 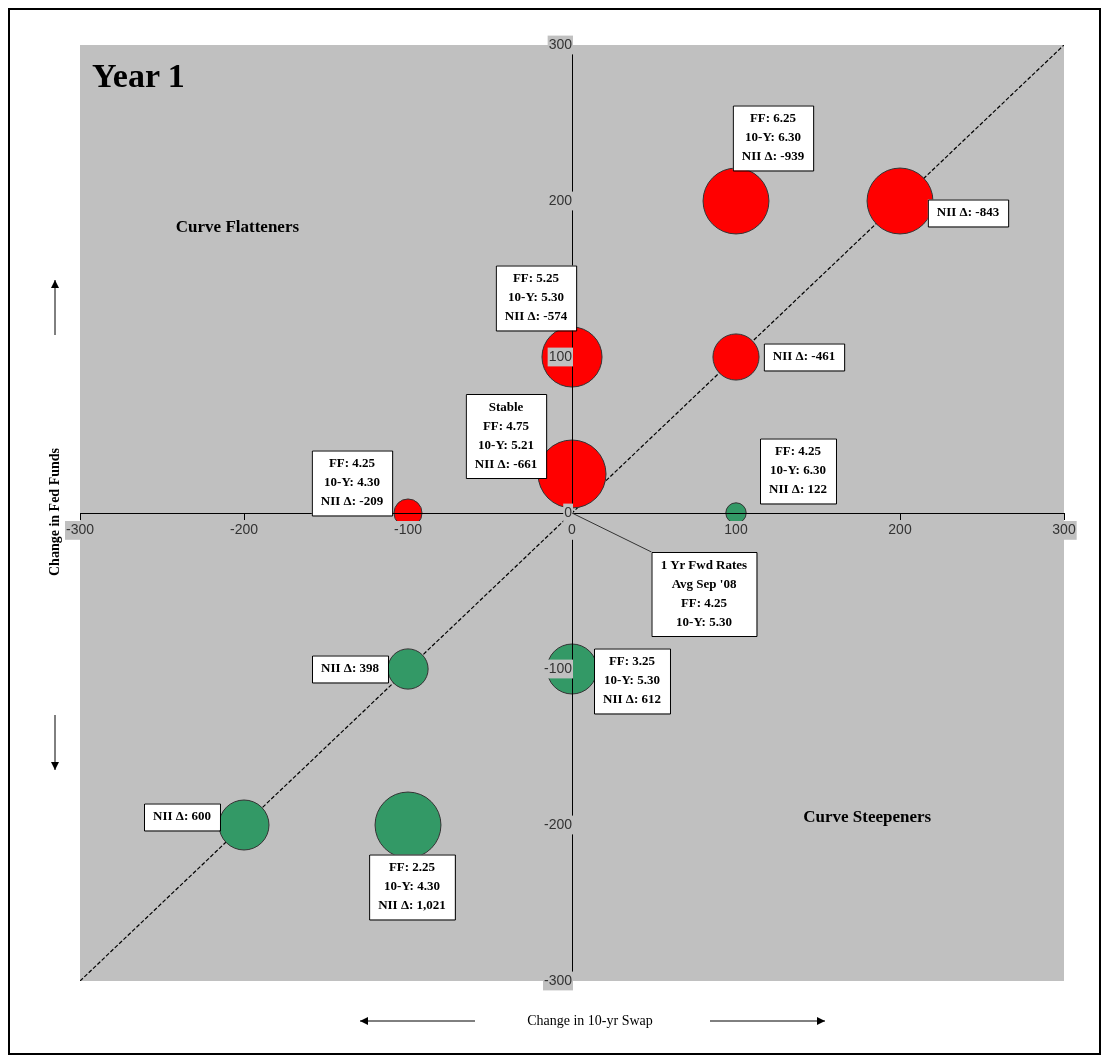 What do you see at coordinates (506, 434) in the screenshot?
I see `annotation: Stable FF: 4.75 10-Y: 5.21 NII Δ: -661` at bounding box center [506, 434].